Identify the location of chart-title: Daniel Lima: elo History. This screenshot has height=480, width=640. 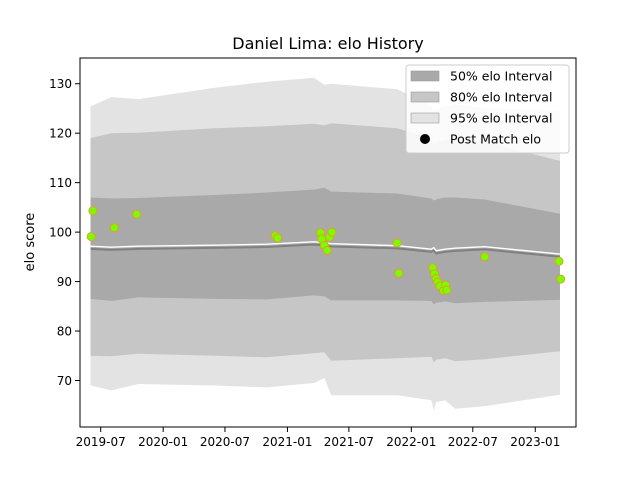
(327, 43).